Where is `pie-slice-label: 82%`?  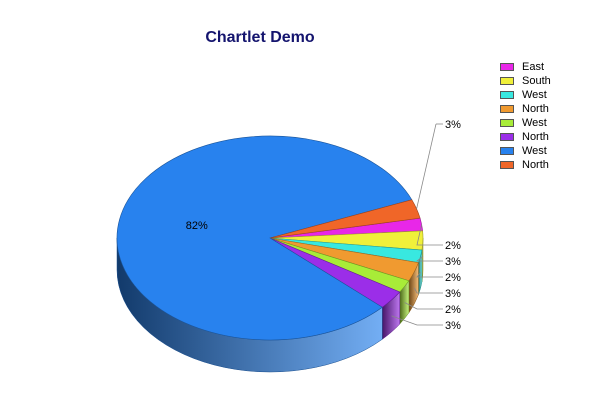
pie-slice-label: 82% is located at coordinates (197, 226).